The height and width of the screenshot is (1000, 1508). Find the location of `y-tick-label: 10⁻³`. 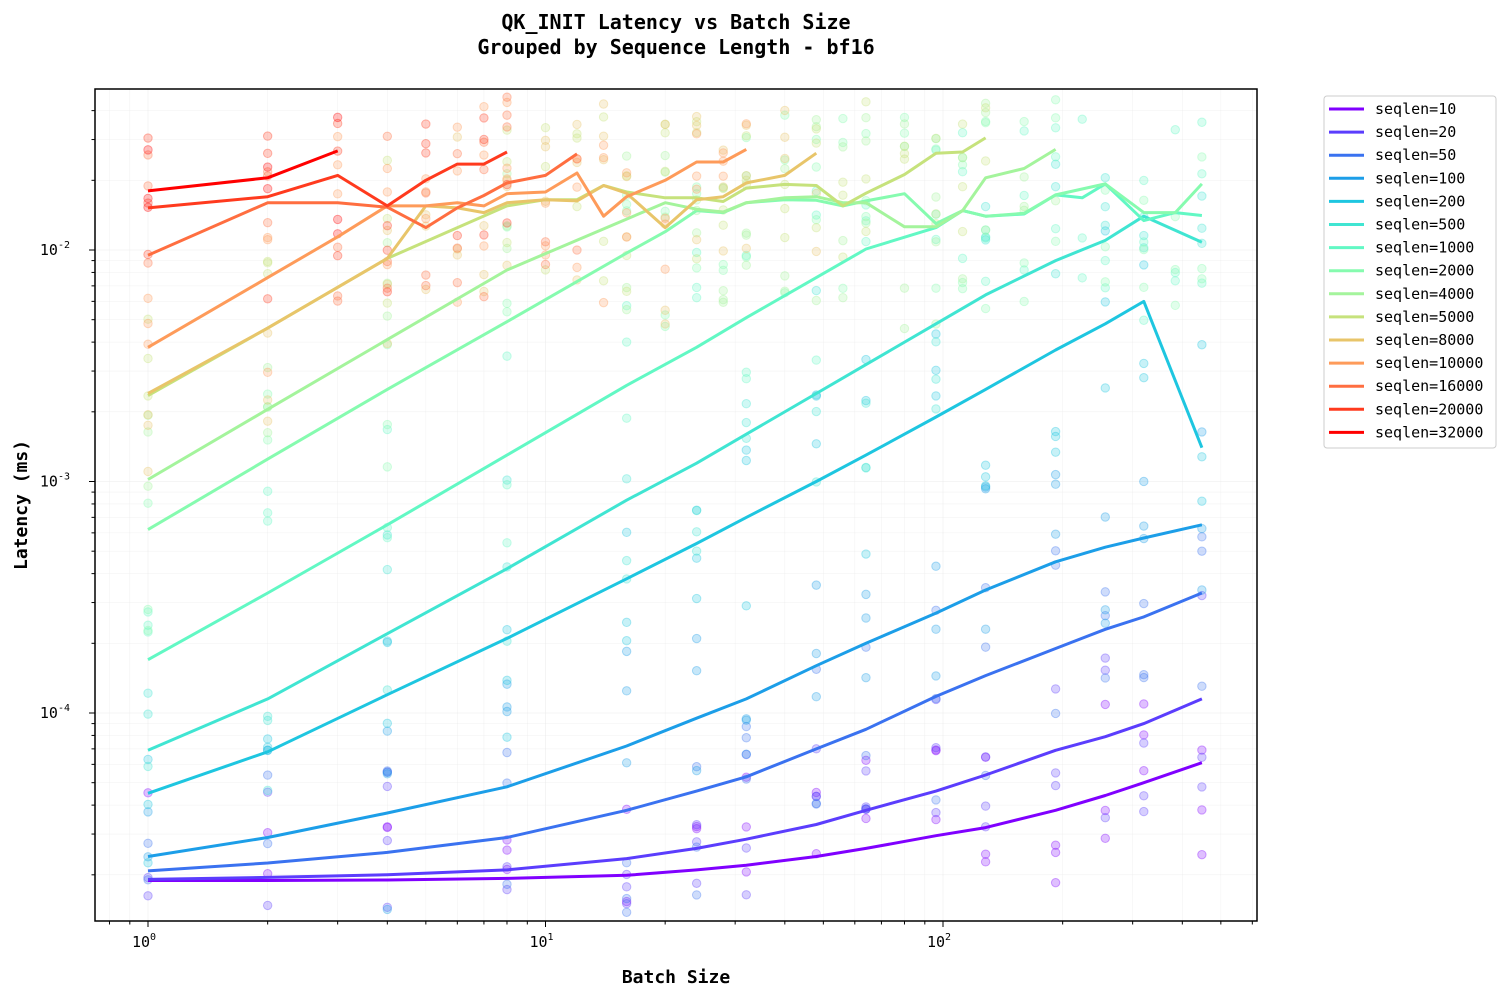

y-tick-label: 10⁻³ is located at coordinates (55, 481).